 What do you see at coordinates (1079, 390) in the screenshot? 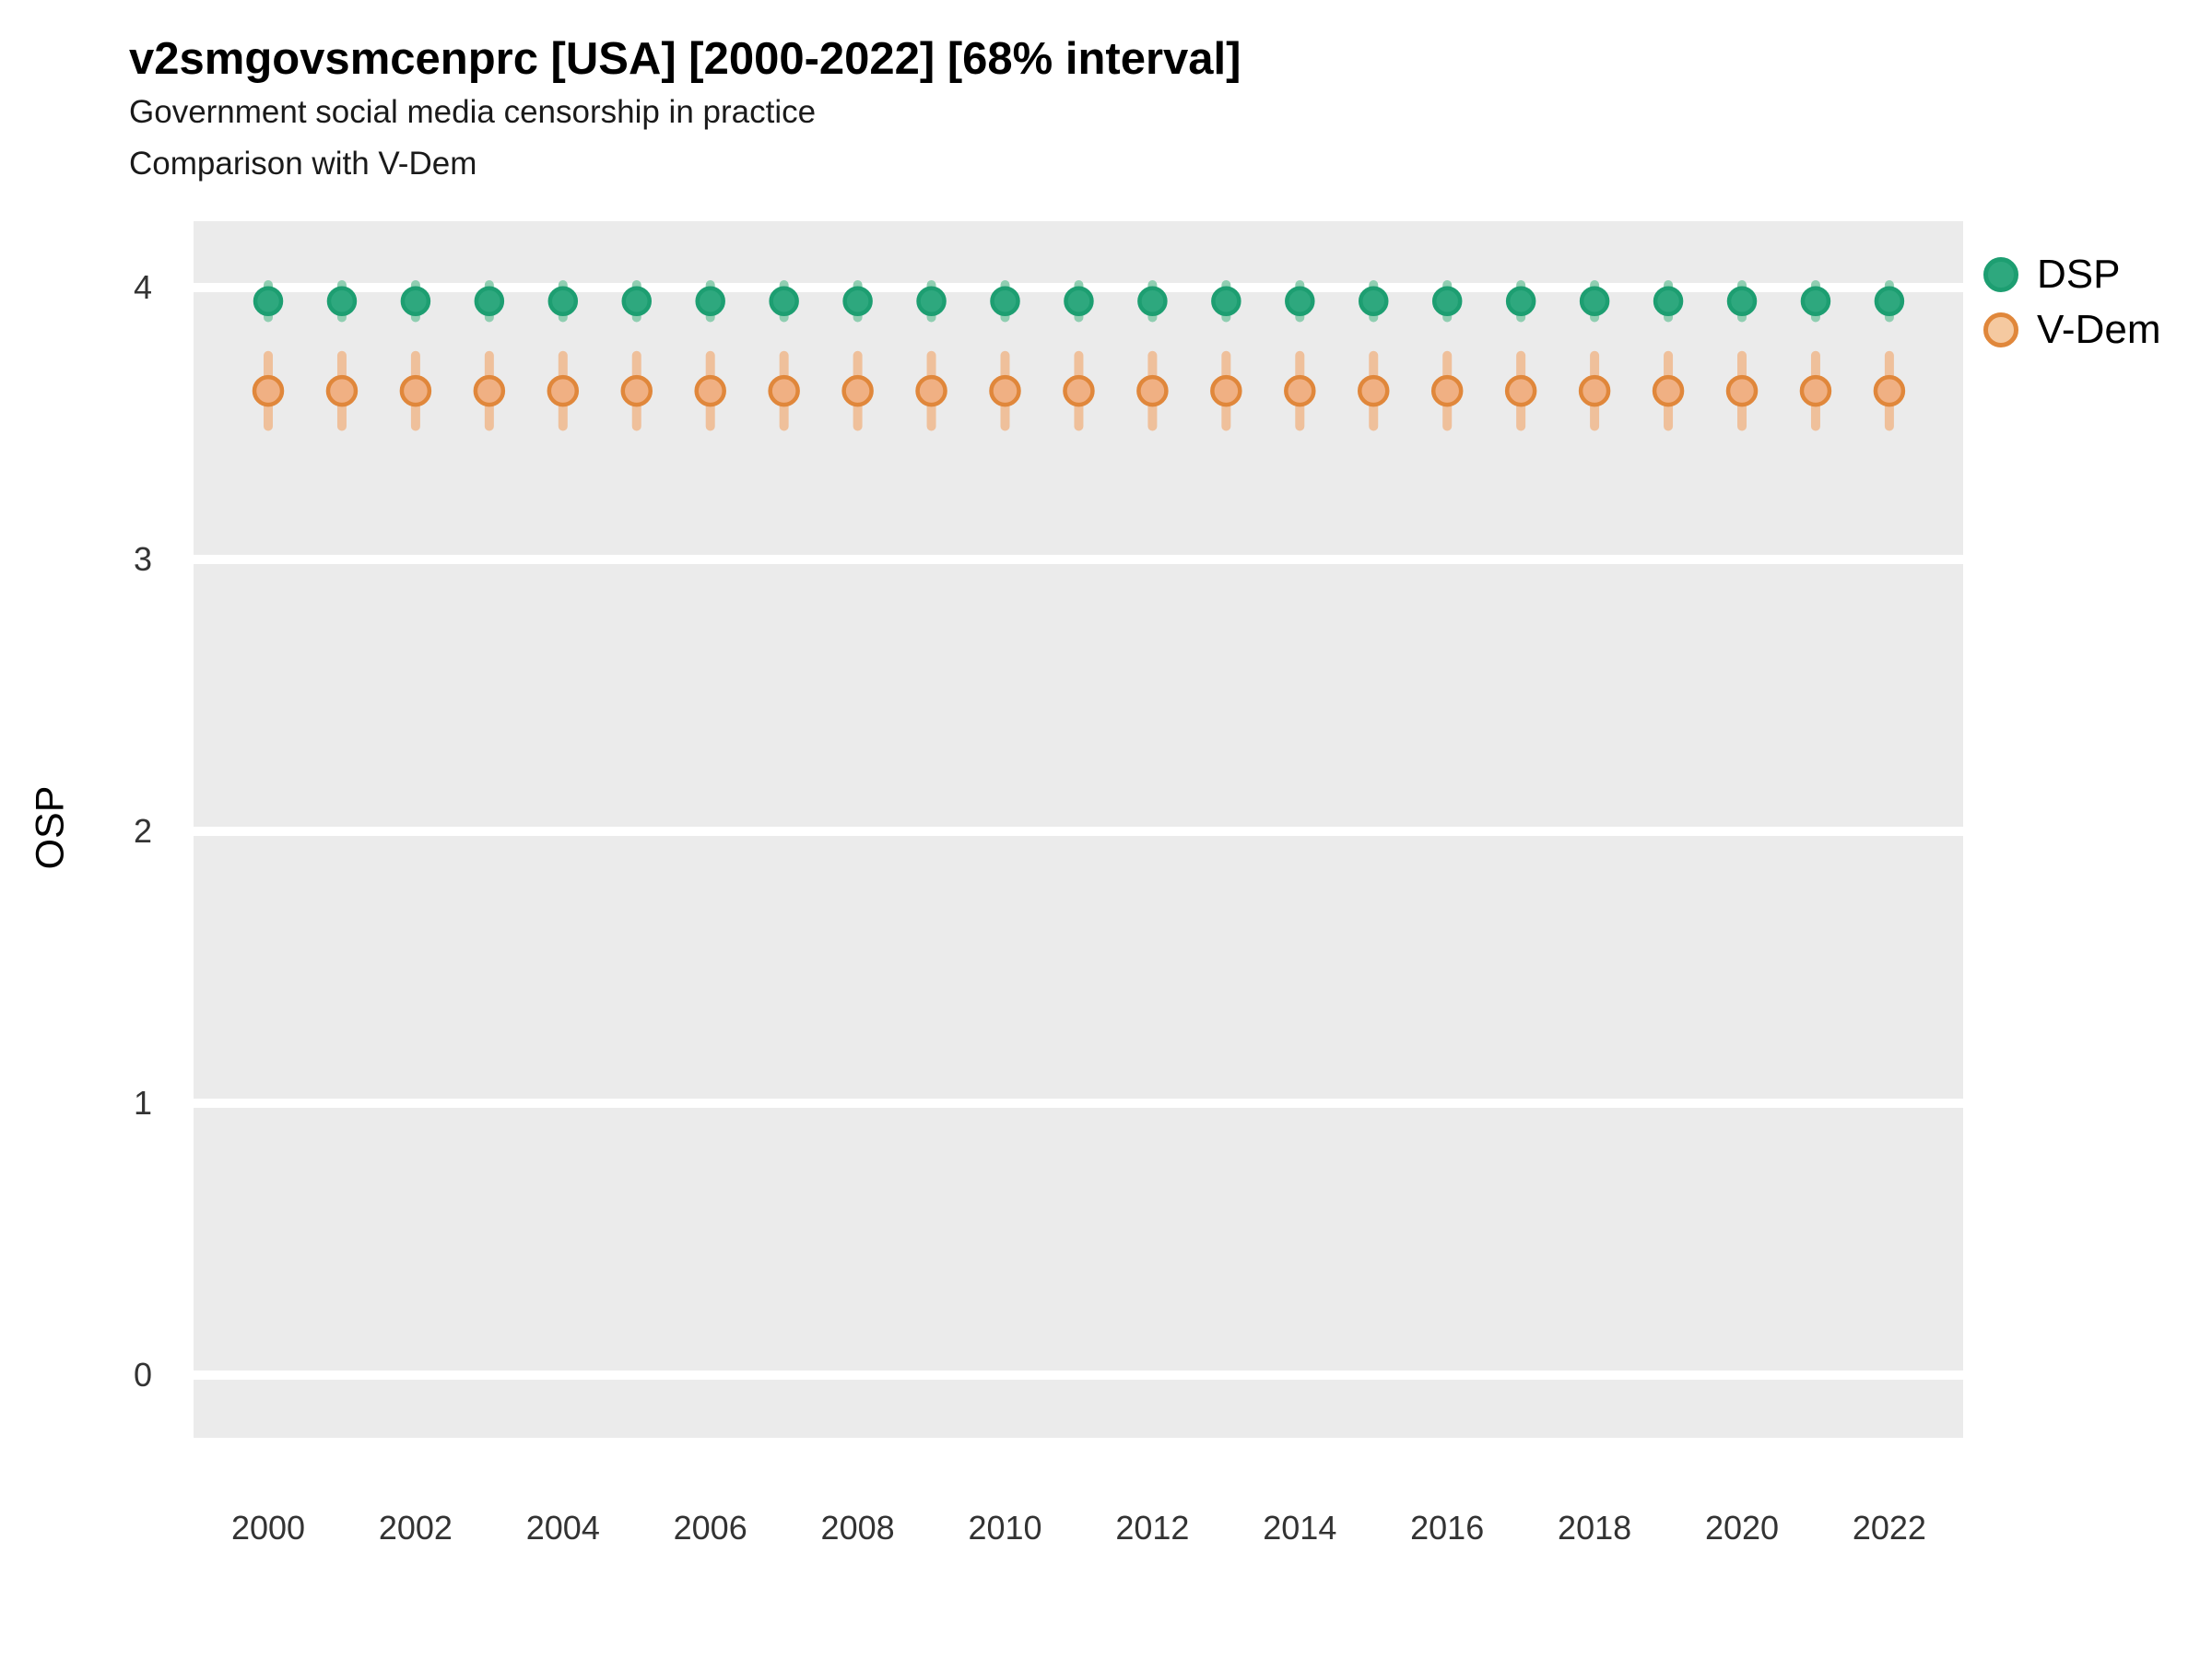
I see `vdem-point-2011` at bounding box center [1079, 390].